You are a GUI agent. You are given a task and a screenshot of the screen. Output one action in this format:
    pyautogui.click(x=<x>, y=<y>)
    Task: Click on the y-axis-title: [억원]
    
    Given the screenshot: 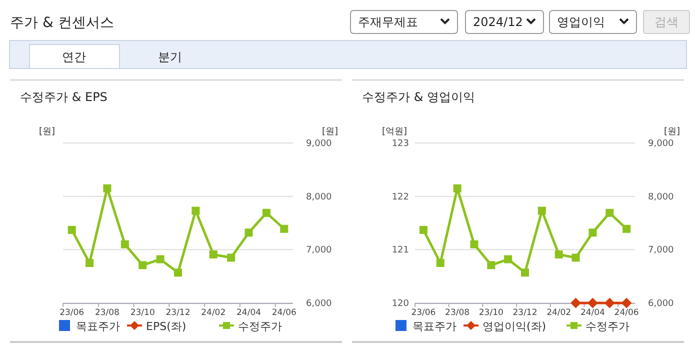 What is the action you would take?
    pyautogui.click(x=394, y=132)
    